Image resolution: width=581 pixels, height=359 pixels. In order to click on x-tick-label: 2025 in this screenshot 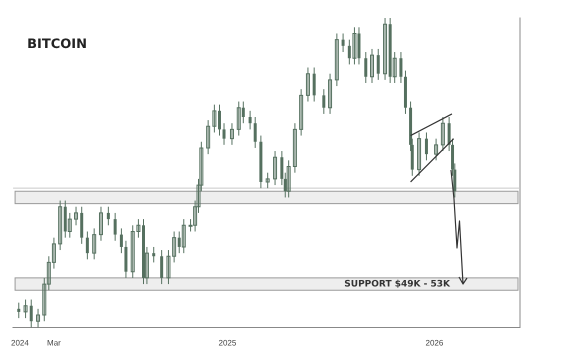, I will do `click(227, 343)`.